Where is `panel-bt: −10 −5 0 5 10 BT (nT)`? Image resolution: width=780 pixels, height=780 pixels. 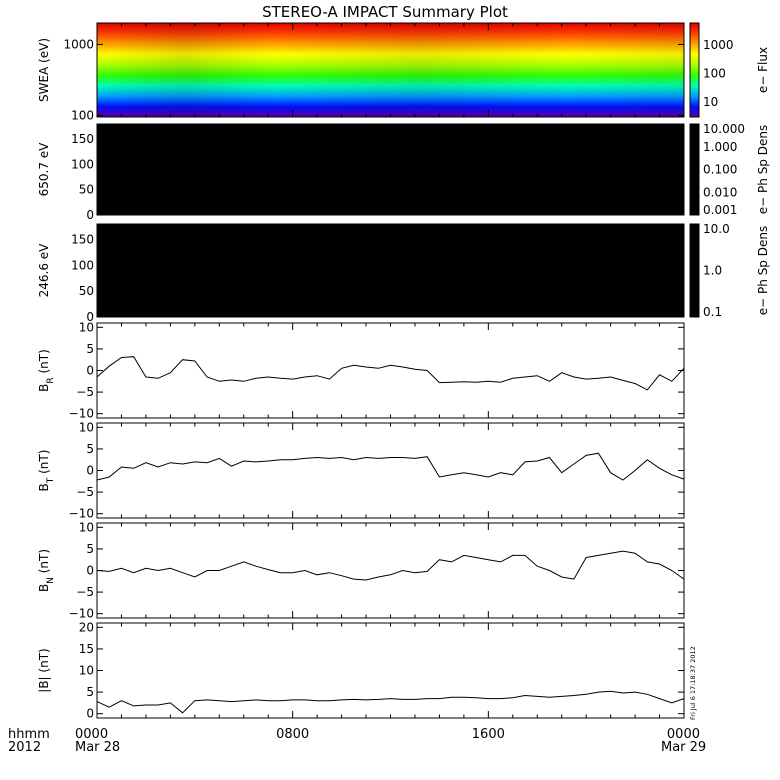
panel-bt: −10 −5 0 5 10 BT (nT) is located at coordinates (361, 470).